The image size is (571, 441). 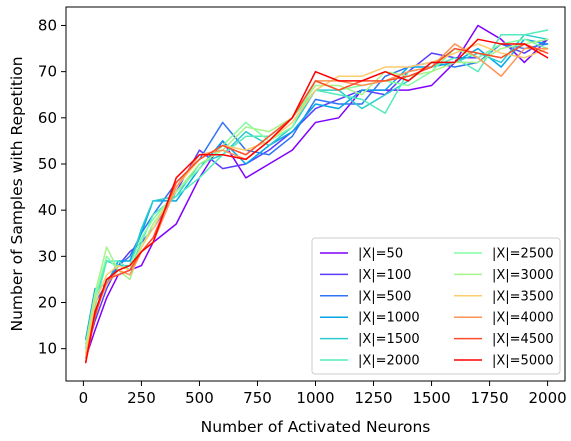 I want to click on legend-box, so click(x=436, y=306).